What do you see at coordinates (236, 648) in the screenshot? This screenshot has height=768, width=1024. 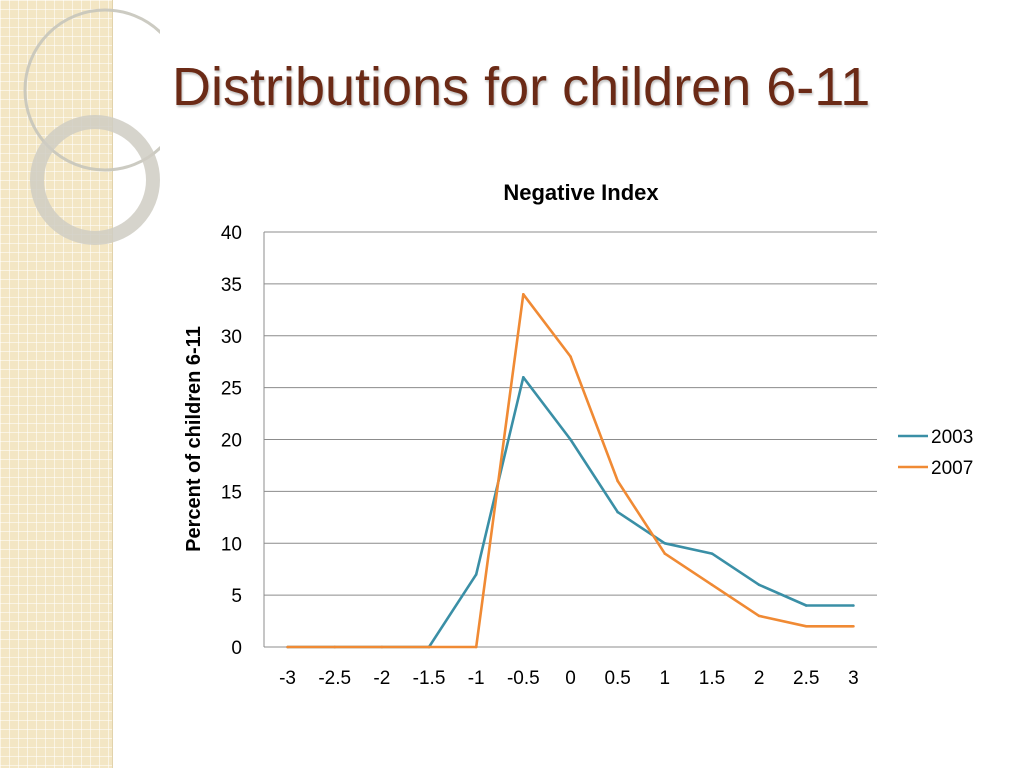 I see `y-tick-label: 0` at bounding box center [236, 648].